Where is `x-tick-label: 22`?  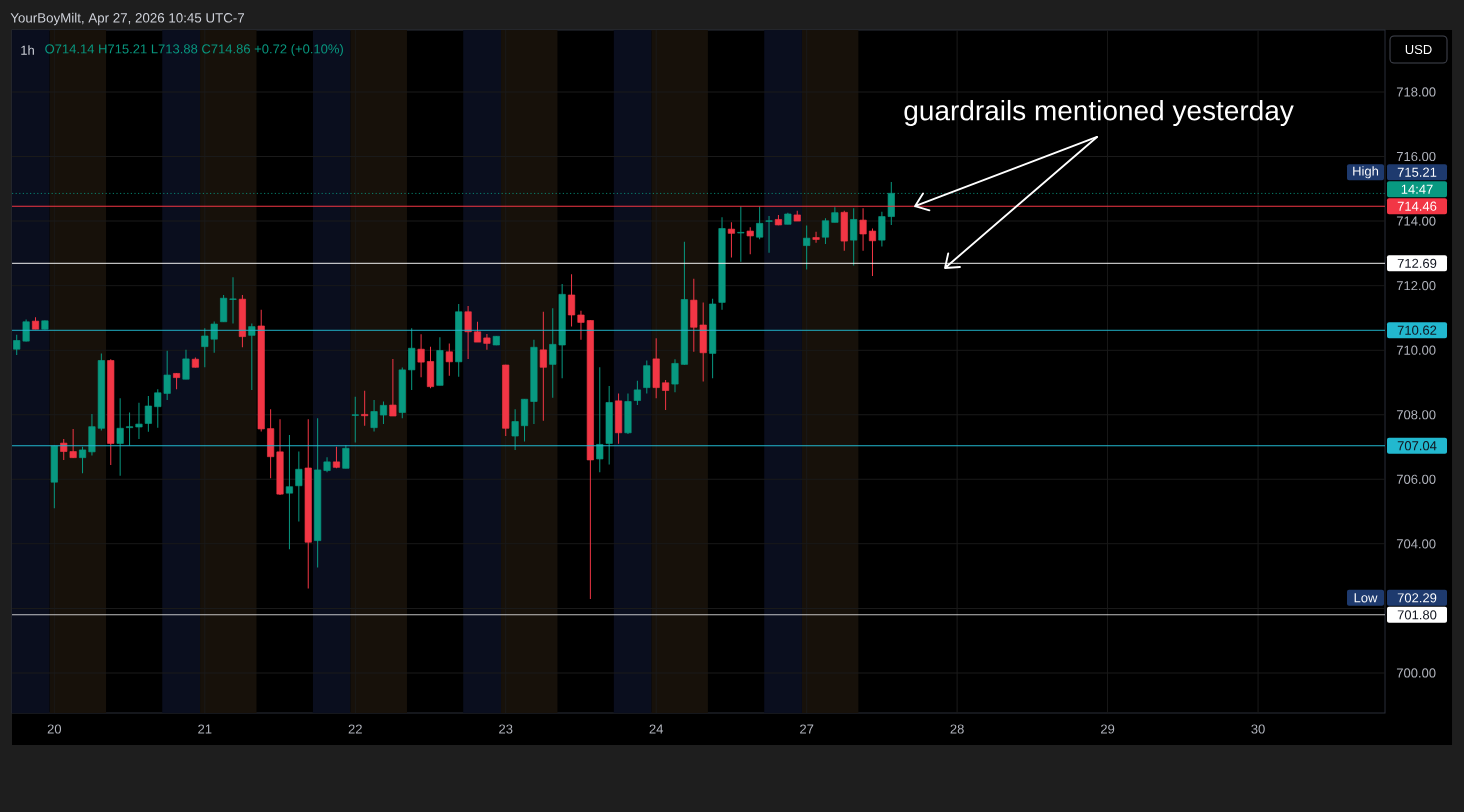
x-tick-label: 22 is located at coordinates (355, 729).